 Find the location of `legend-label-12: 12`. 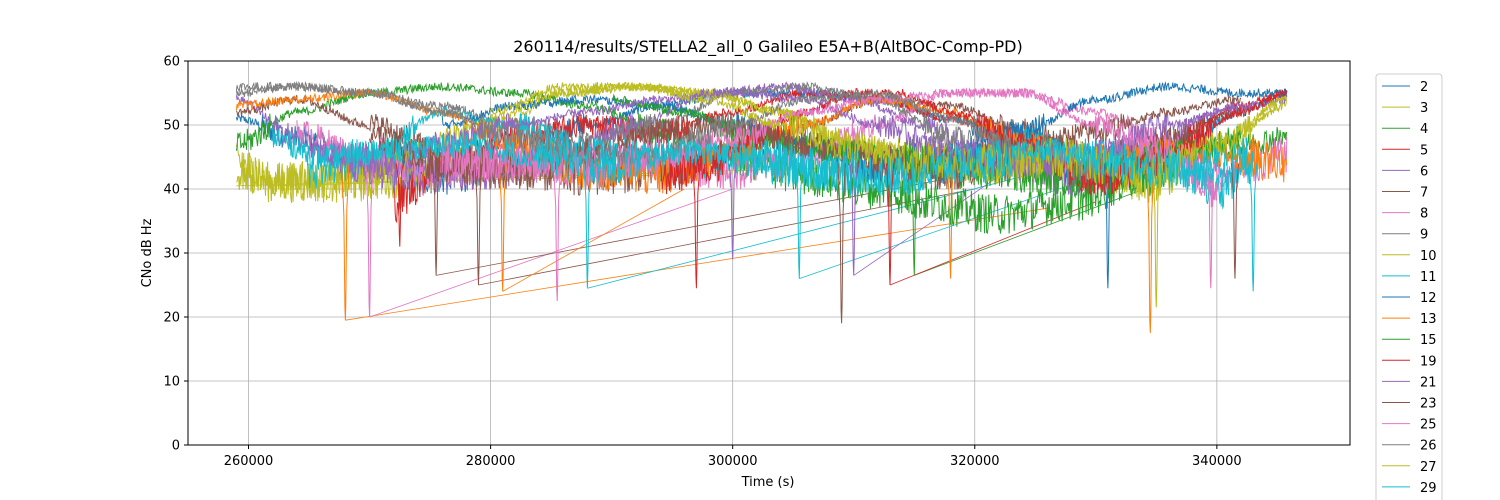

legend-label-12: 12 is located at coordinates (1428, 298).